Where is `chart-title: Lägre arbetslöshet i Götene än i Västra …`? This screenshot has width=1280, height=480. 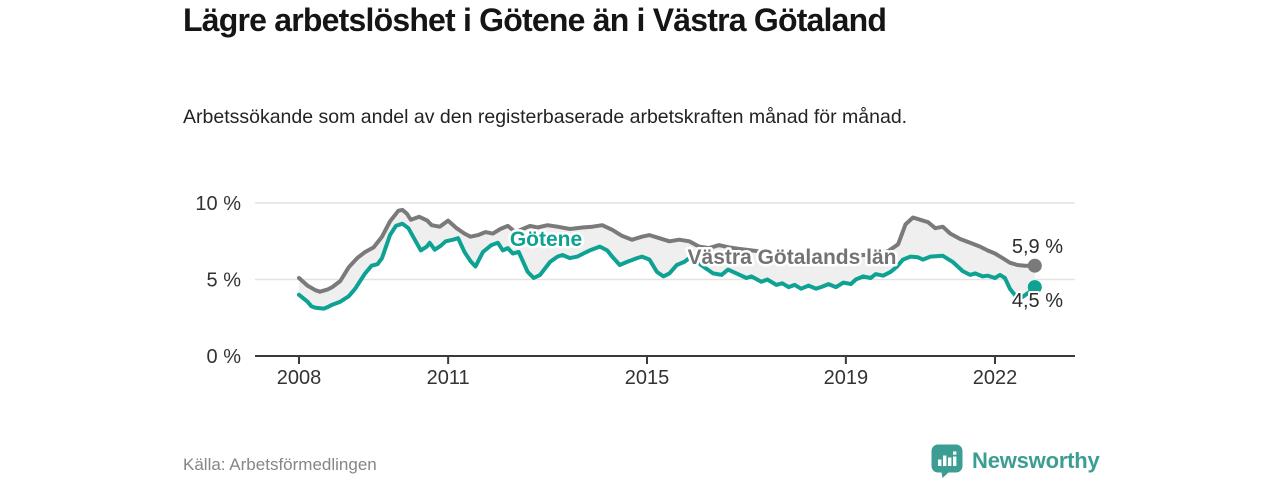 chart-title: Lägre arbetslöshet i Götene än i Västra … is located at coordinates (535, 20).